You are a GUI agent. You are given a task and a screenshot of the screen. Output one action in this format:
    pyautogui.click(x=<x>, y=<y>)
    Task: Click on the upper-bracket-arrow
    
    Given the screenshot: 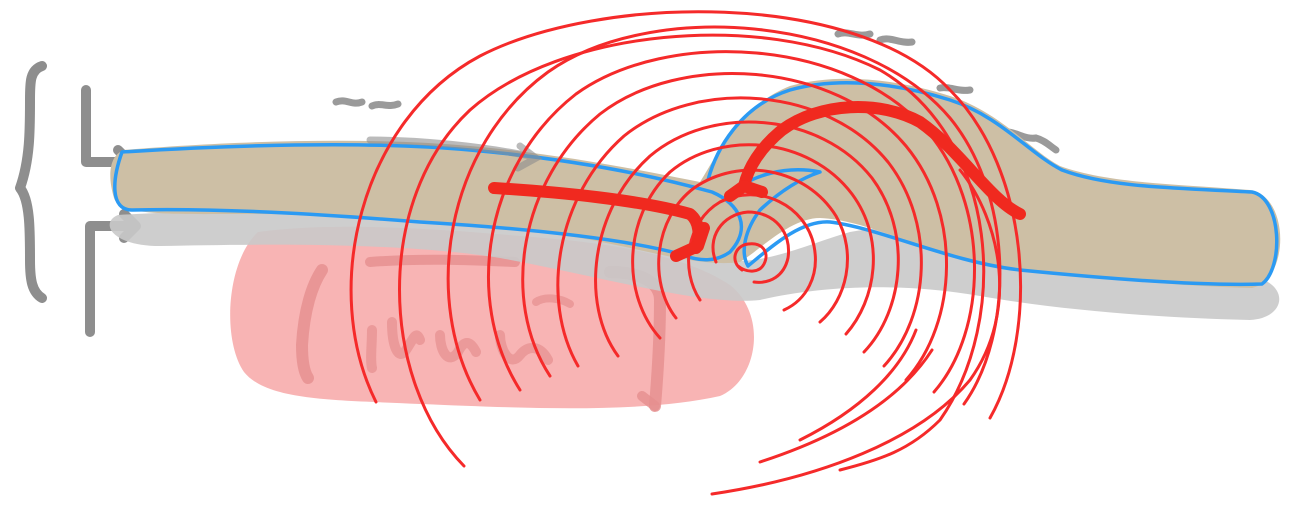 What is the action you would take?
    pyautogui.click(x=105, y=126)
    